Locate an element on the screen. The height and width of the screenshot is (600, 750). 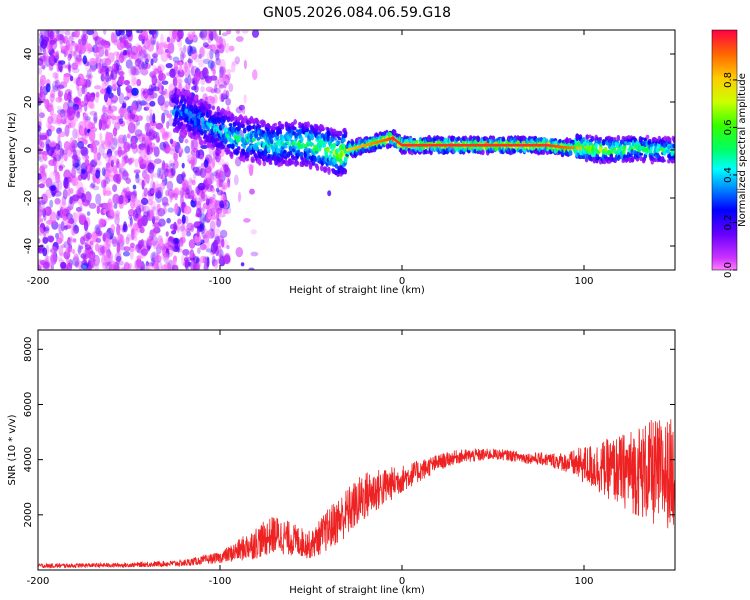
spectrogram-xlabel: Height of straight line (km) is located at coordinates (357, 290).